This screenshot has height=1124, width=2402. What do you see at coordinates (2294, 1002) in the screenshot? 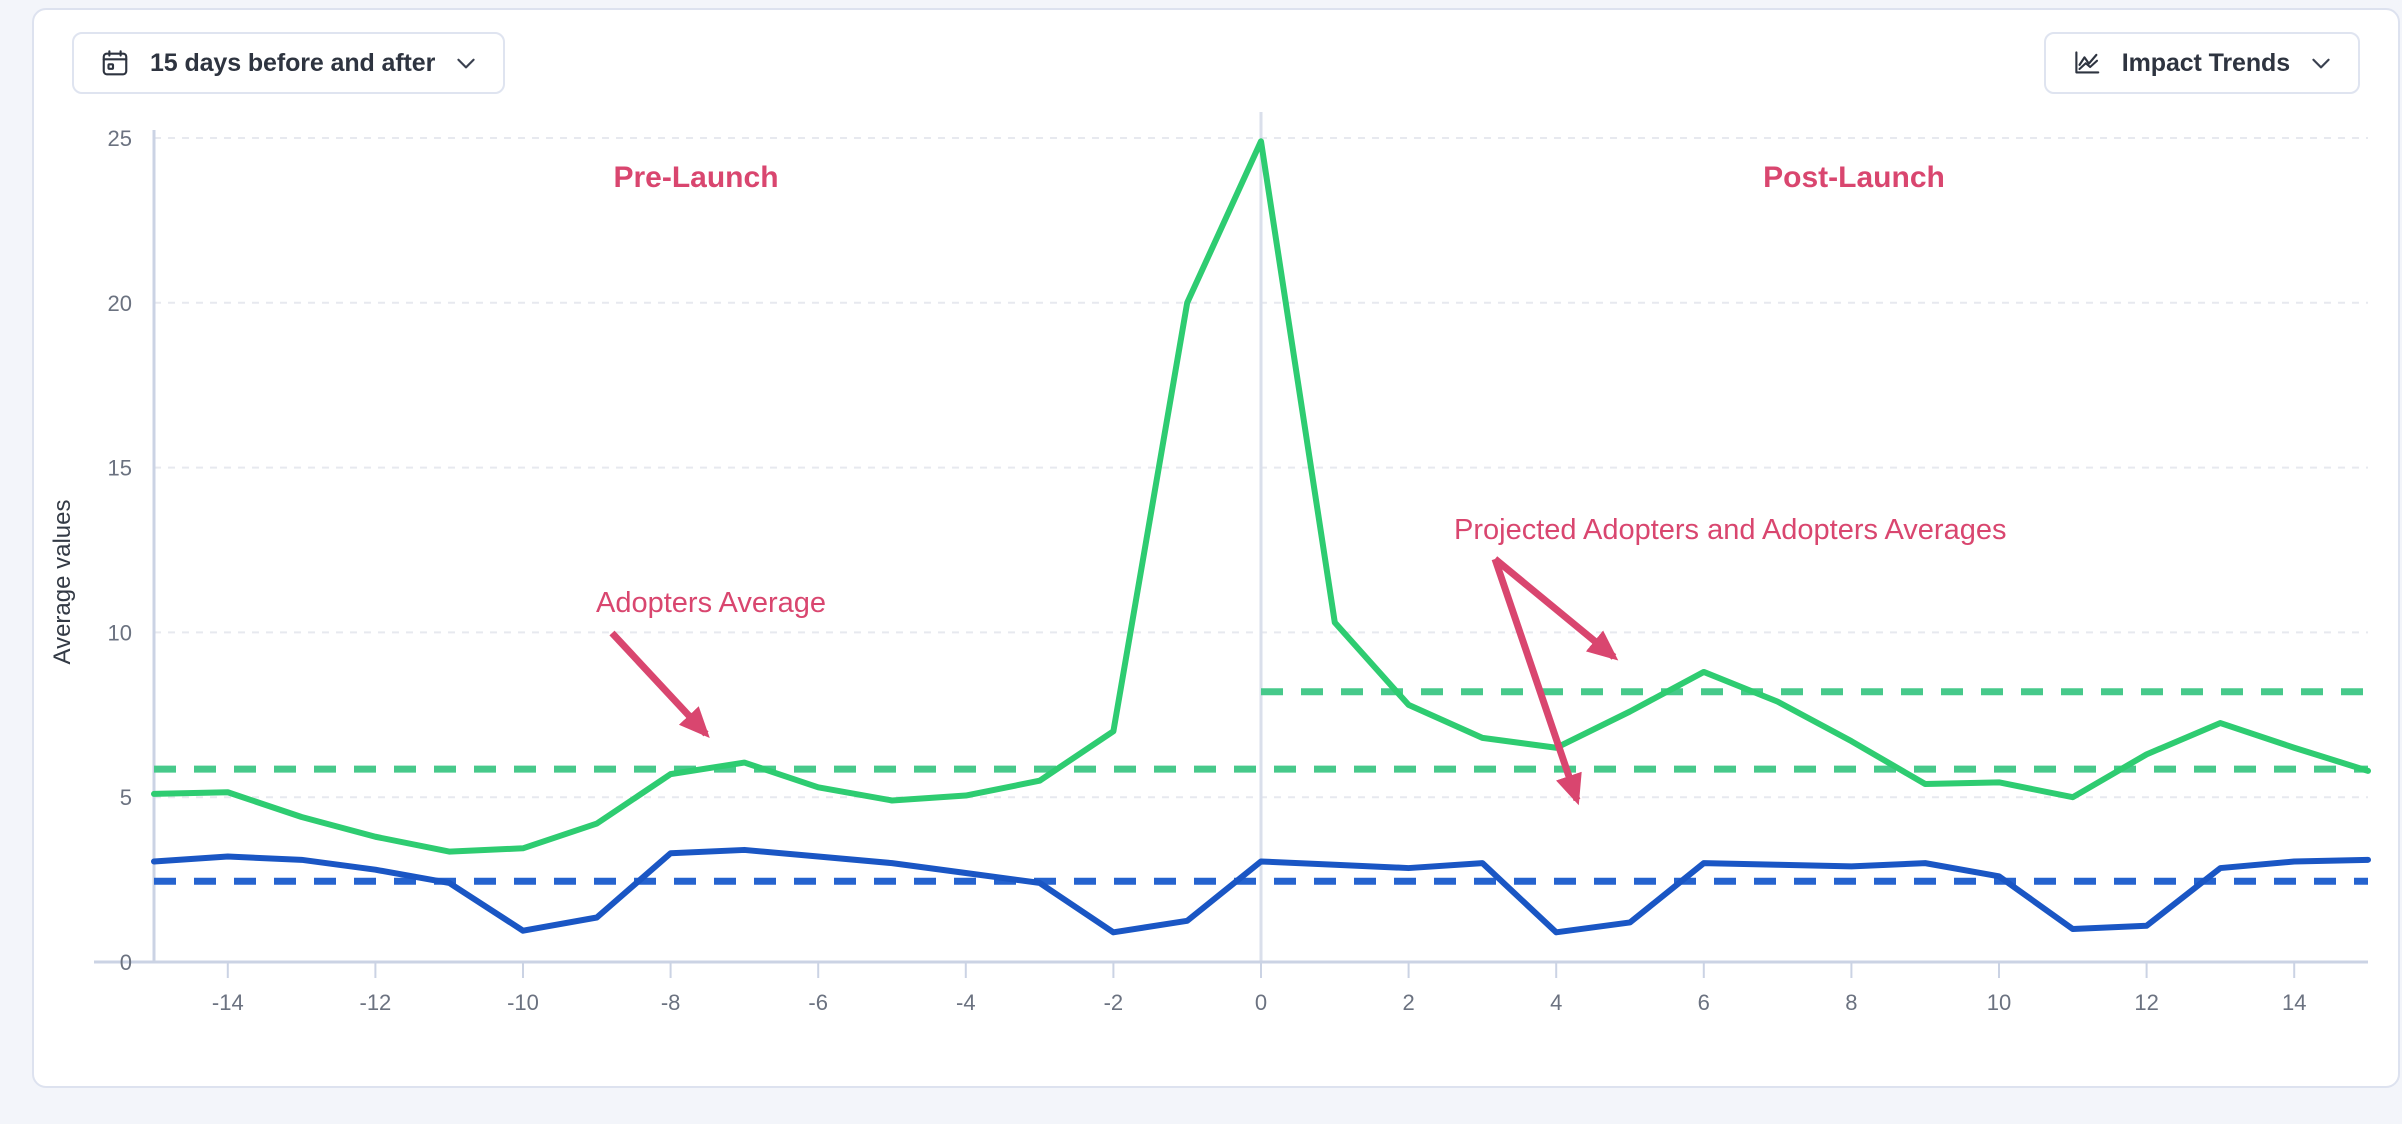
I see `x-tick-label: 14` at bounding box center [2294, 1002].